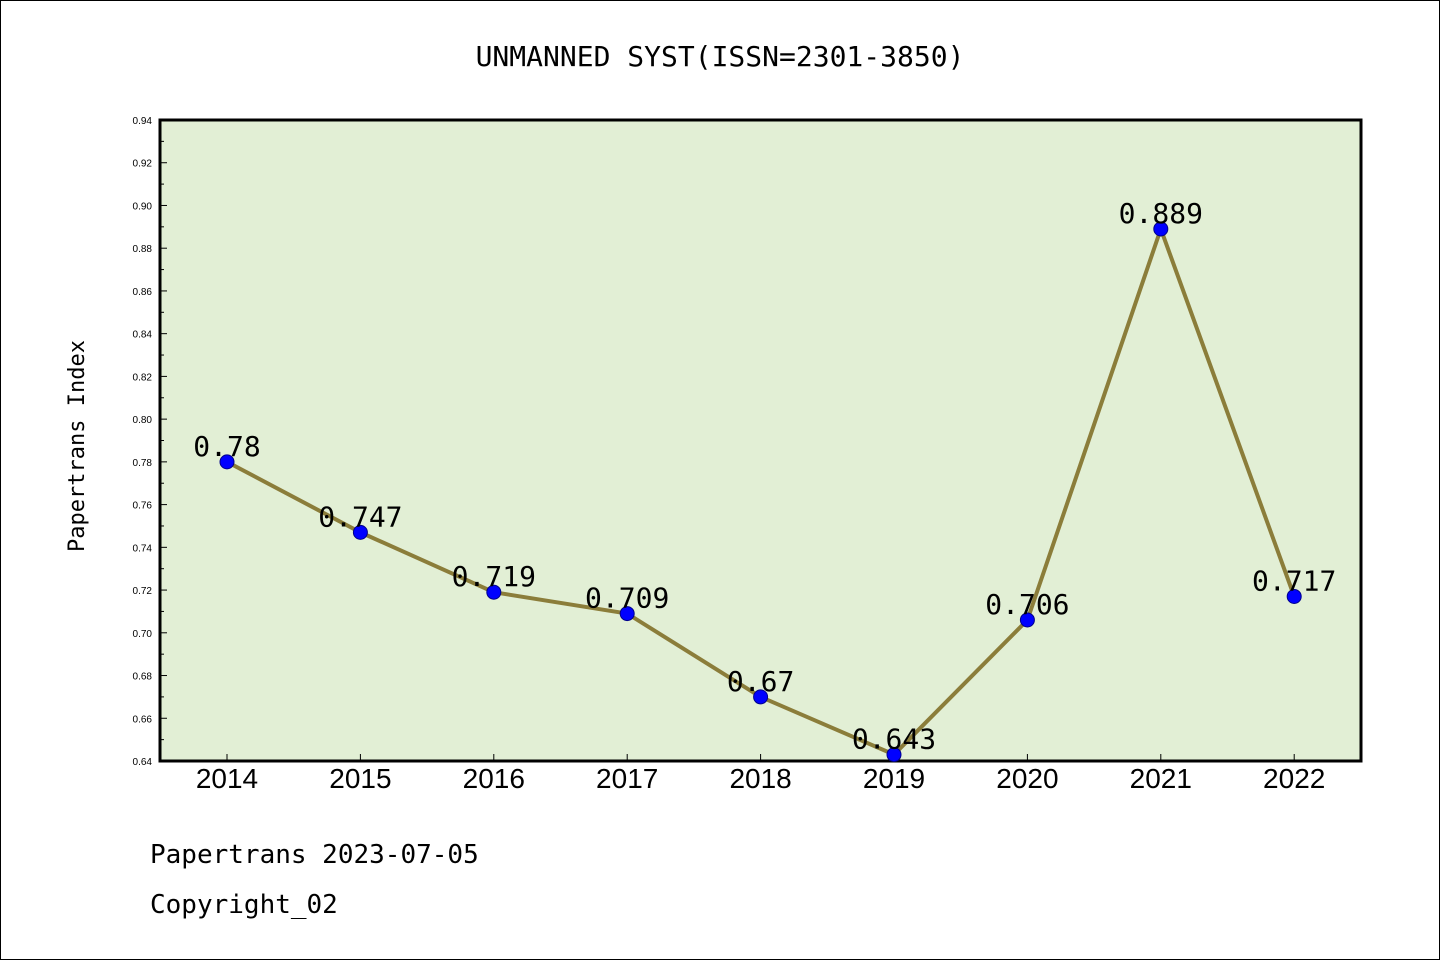 This screenshot has width=1440, height=960. I want to click on x-tick-label: 2015, so click(360, 778).